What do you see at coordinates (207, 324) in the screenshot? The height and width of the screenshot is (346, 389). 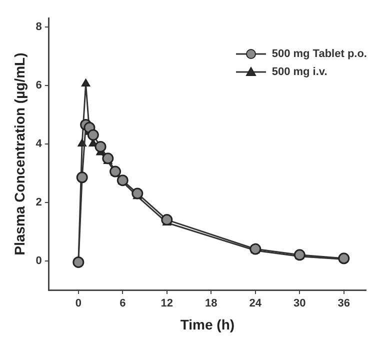 I see `x-axis-title: Time (h)` at bounding box center [207, 324].